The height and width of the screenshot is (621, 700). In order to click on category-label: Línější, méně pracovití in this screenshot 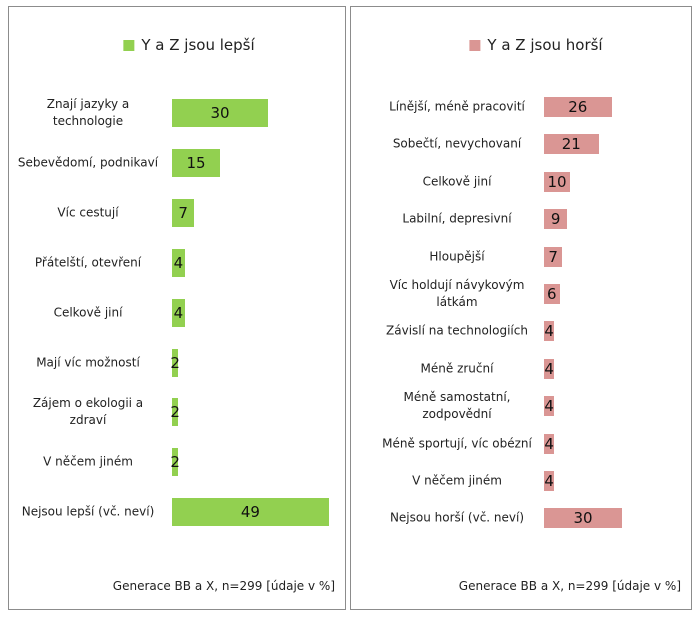, I will do `click(457, 106)`.